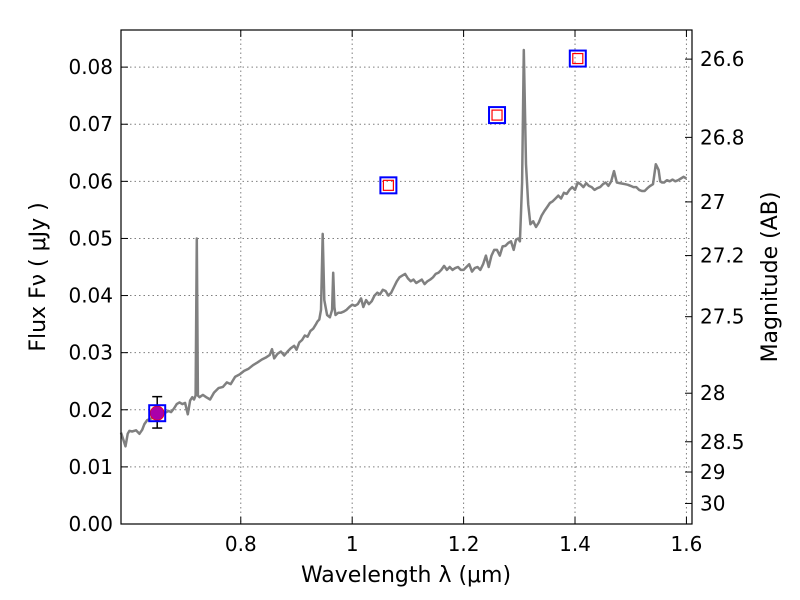 The image size is (800, 600). I want to click on right-tick-label: 29, so click(712, 472).